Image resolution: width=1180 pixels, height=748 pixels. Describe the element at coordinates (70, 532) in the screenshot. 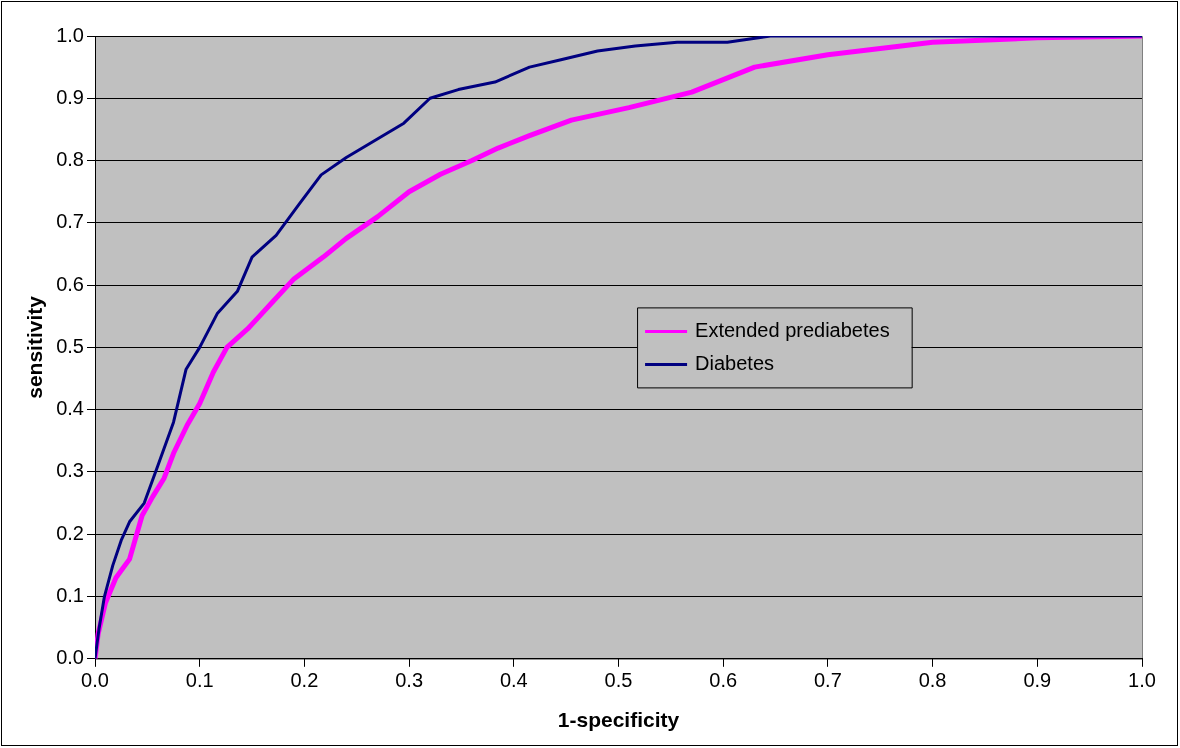

I see `y-tick-label: 0.2` at that location.